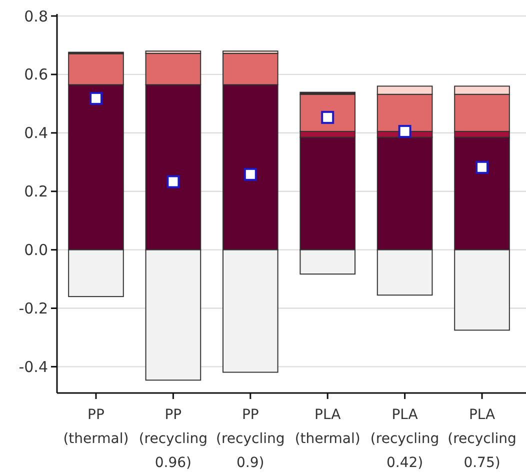 The height and width of the screenshot is (475, 526). I want to click on y-tick-label: 0.2, so click(36, 191).